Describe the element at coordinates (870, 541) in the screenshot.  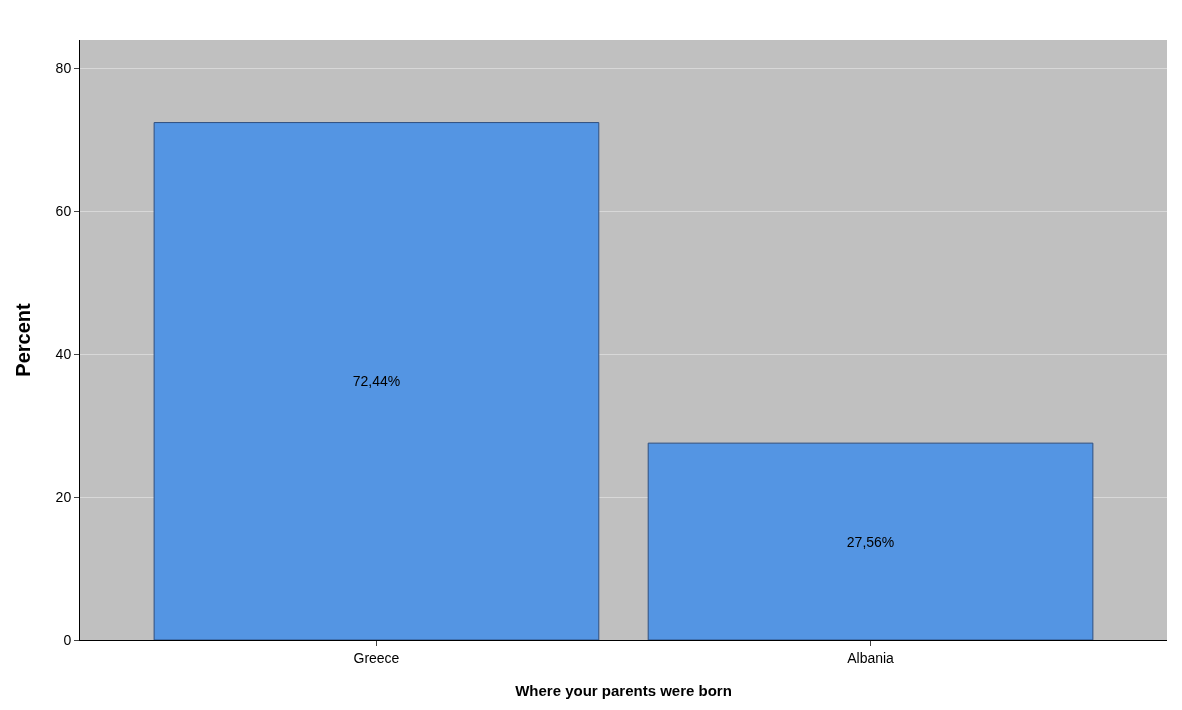
I see `data-label: 27,56%` at that location.